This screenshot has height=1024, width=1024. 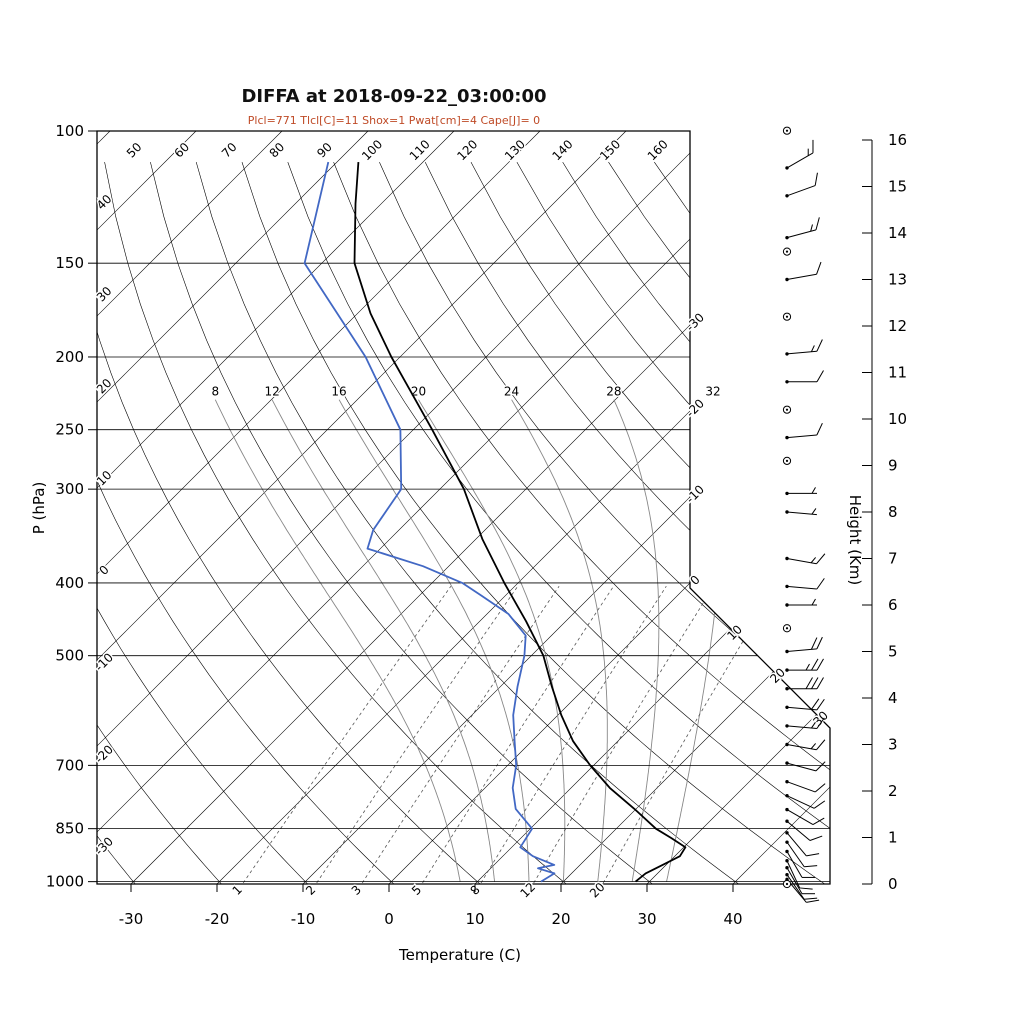 What do you see at coordinates (134, 150) in the screenshot?
I see `svg-text: 50` at bounding box center [134, 150].